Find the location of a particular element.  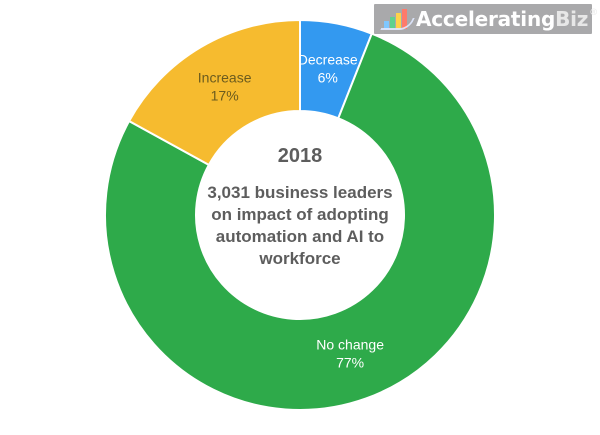

logo-prefix: Accelerating is located at coordinates (486, 19).